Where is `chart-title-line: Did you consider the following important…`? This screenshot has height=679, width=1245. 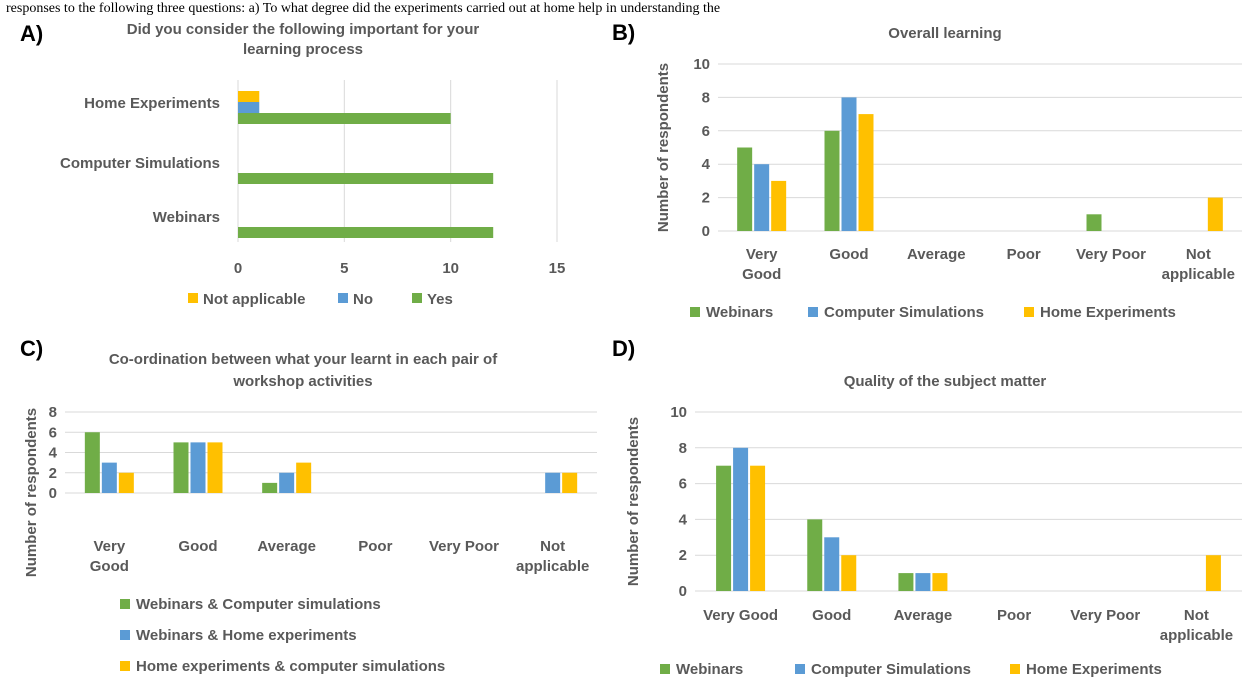
chart-title-line: Did you consider the following important… is located at coordinates (303, 29).